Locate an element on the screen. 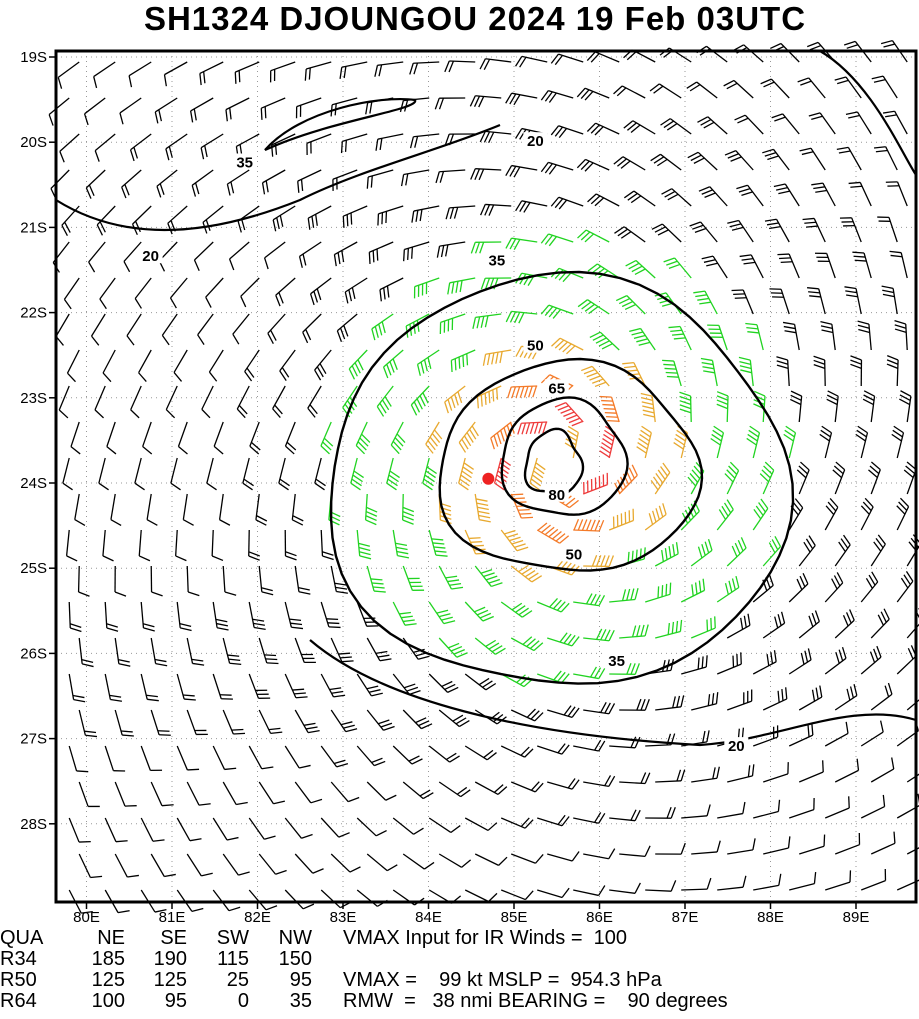 This screenshot has width=919, height=1019. table-cell: SW is located at coordinates (233, 938).